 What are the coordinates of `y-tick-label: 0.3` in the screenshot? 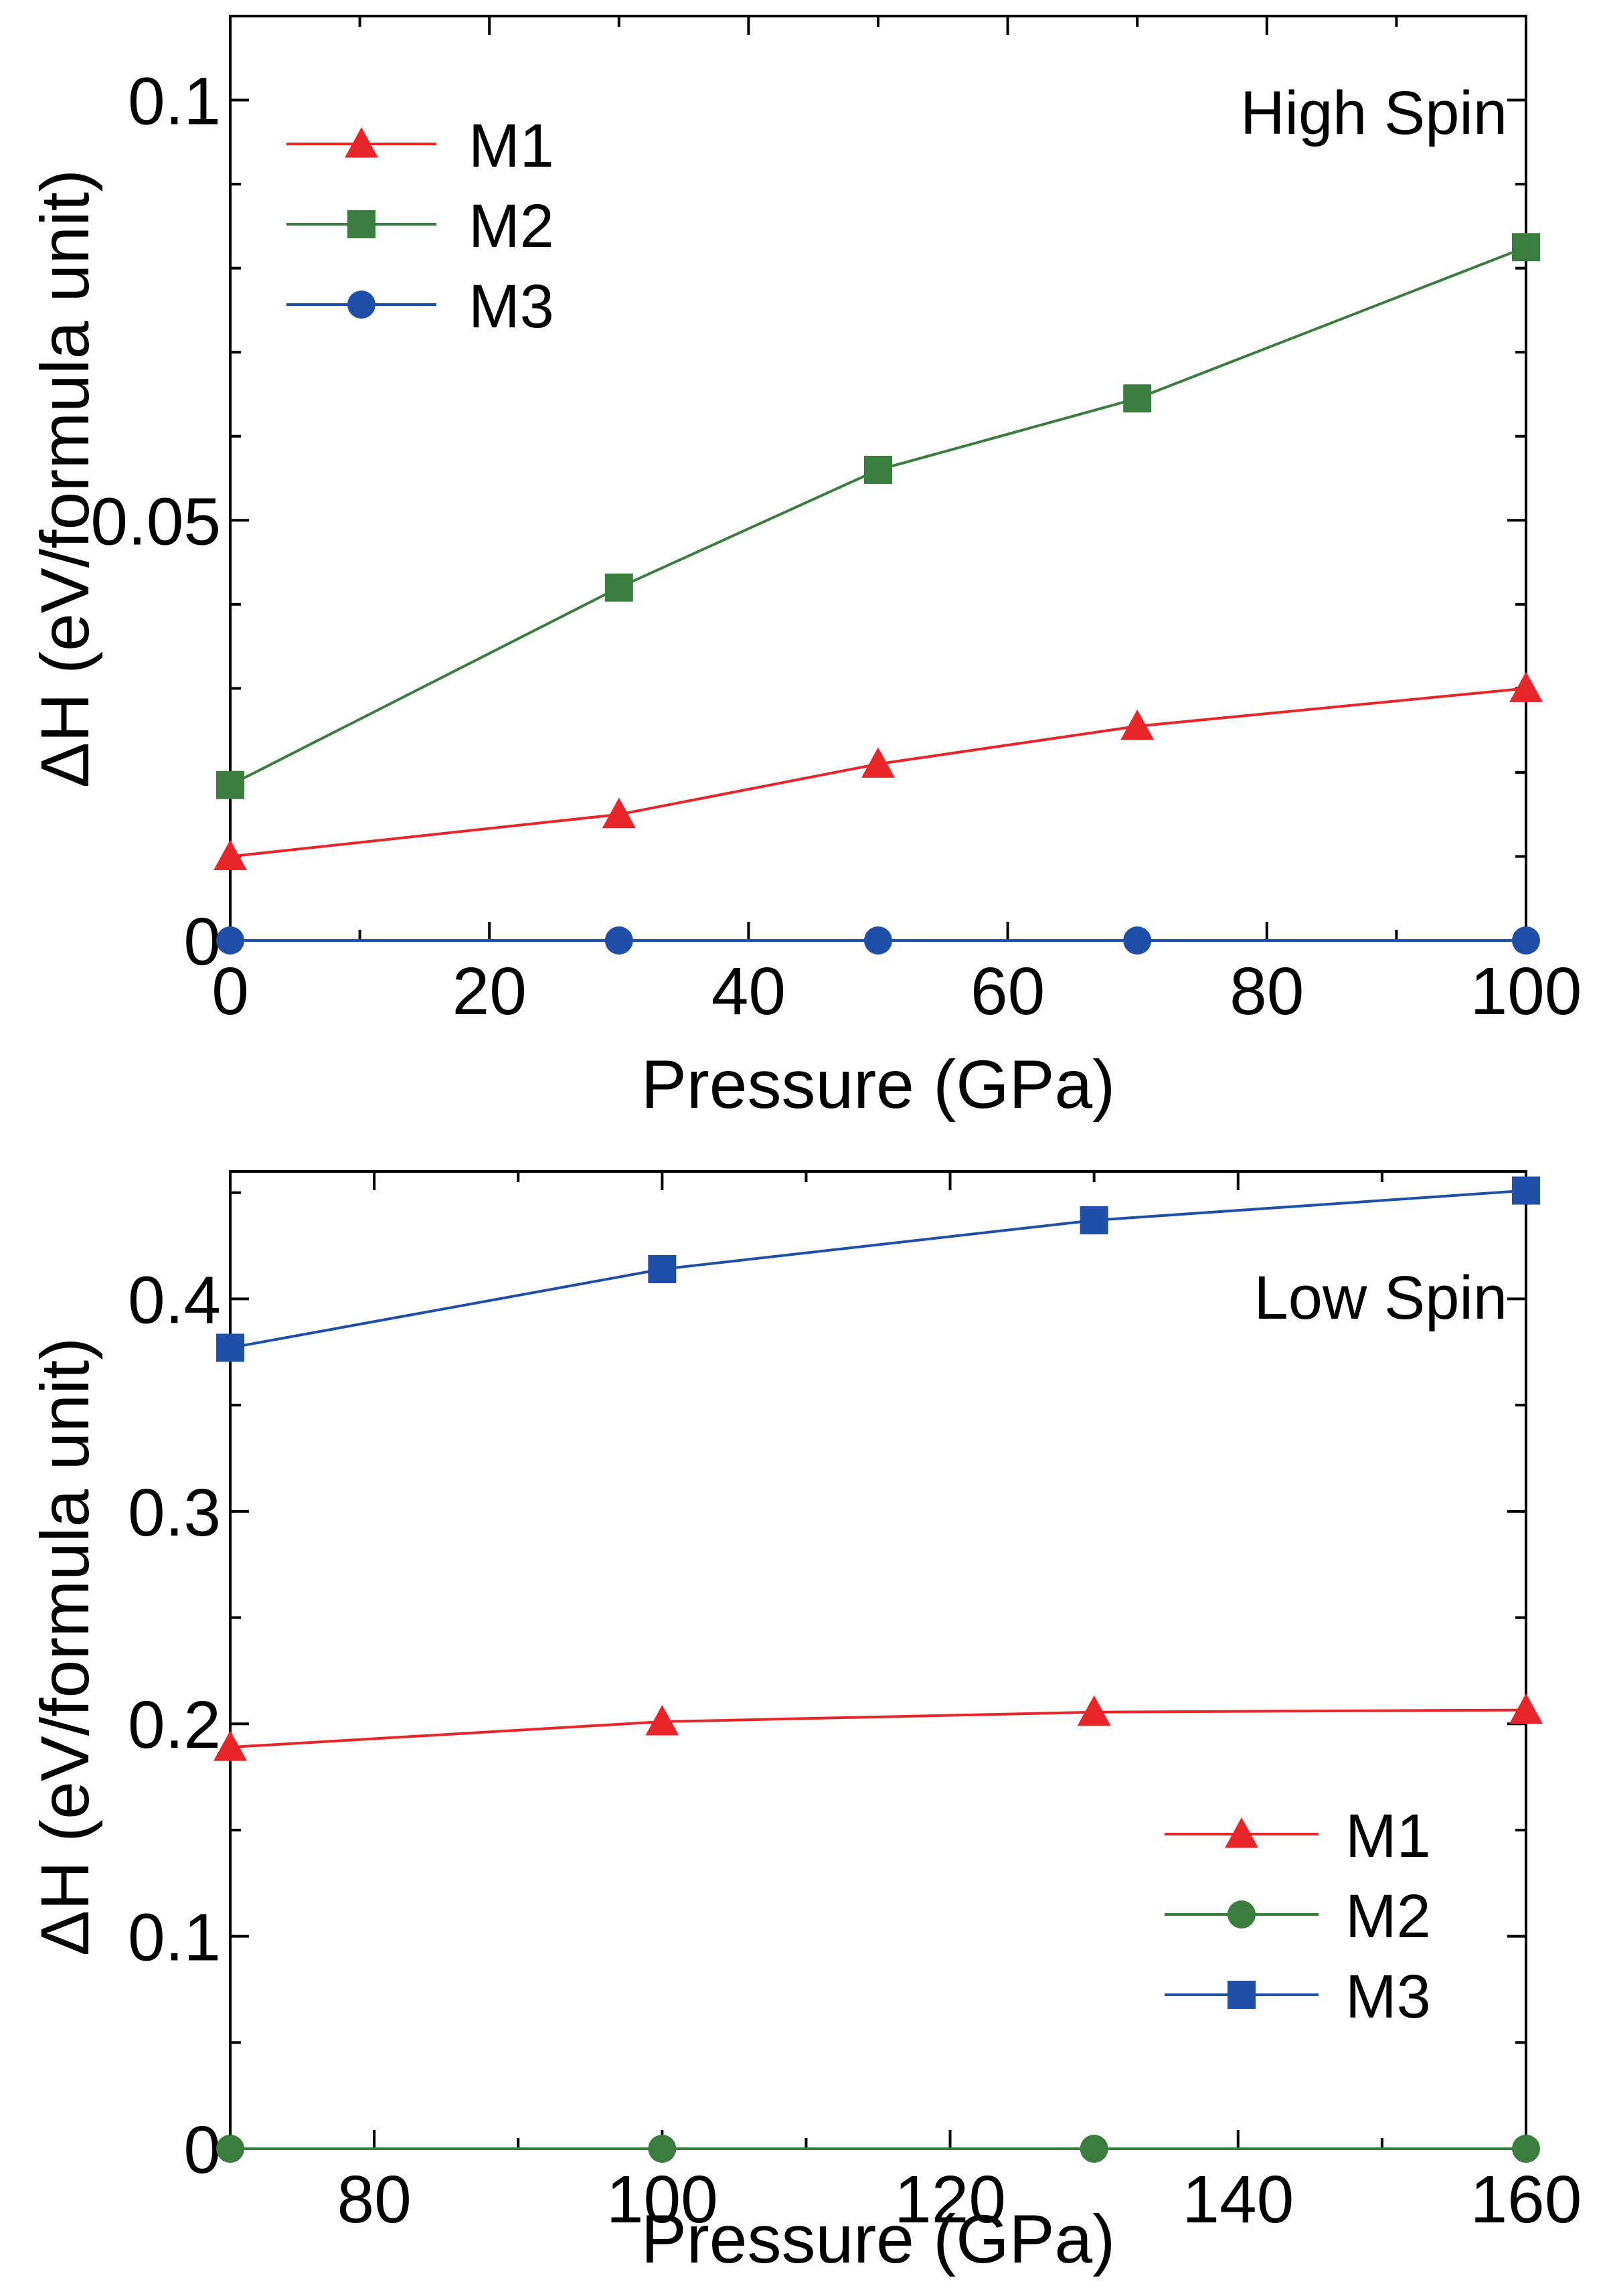 It's located at (175, 1513).